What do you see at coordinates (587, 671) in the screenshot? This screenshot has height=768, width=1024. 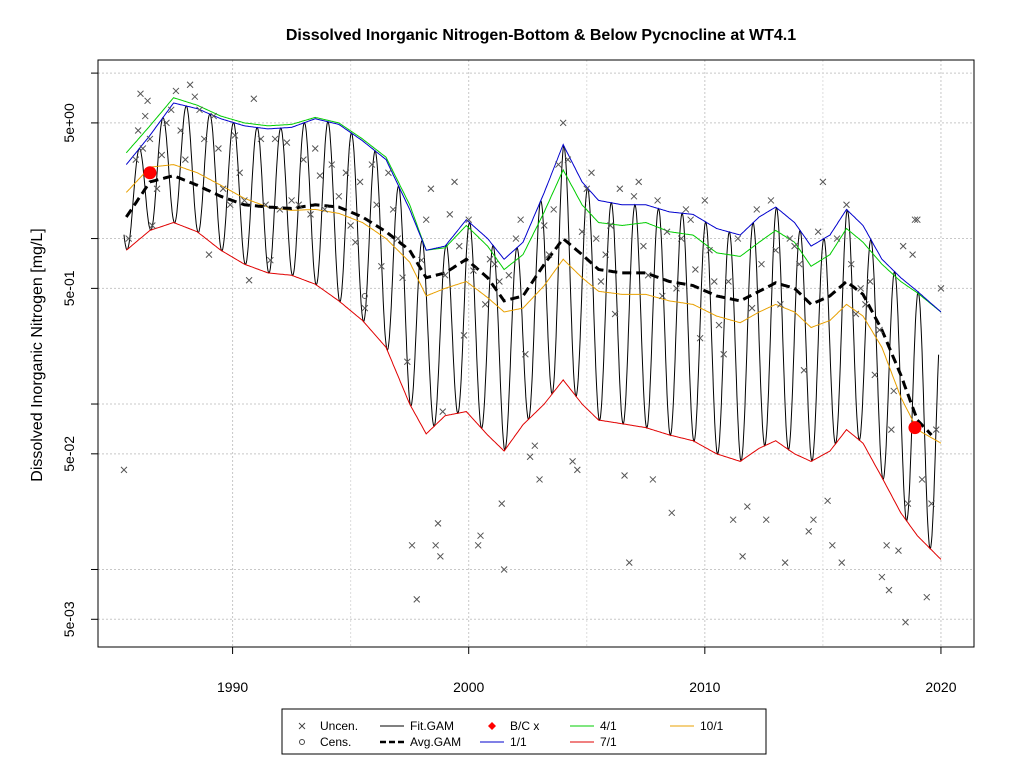 I see `x-axis: 1990 2000 2010 2020` at bounding box center [587, 671].